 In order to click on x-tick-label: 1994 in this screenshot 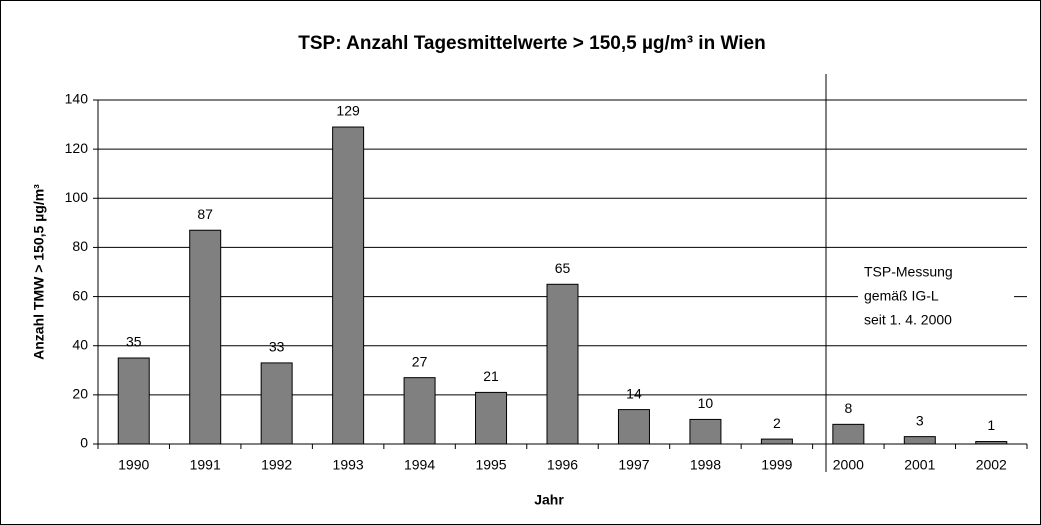, I will do `click(419, 465)`.